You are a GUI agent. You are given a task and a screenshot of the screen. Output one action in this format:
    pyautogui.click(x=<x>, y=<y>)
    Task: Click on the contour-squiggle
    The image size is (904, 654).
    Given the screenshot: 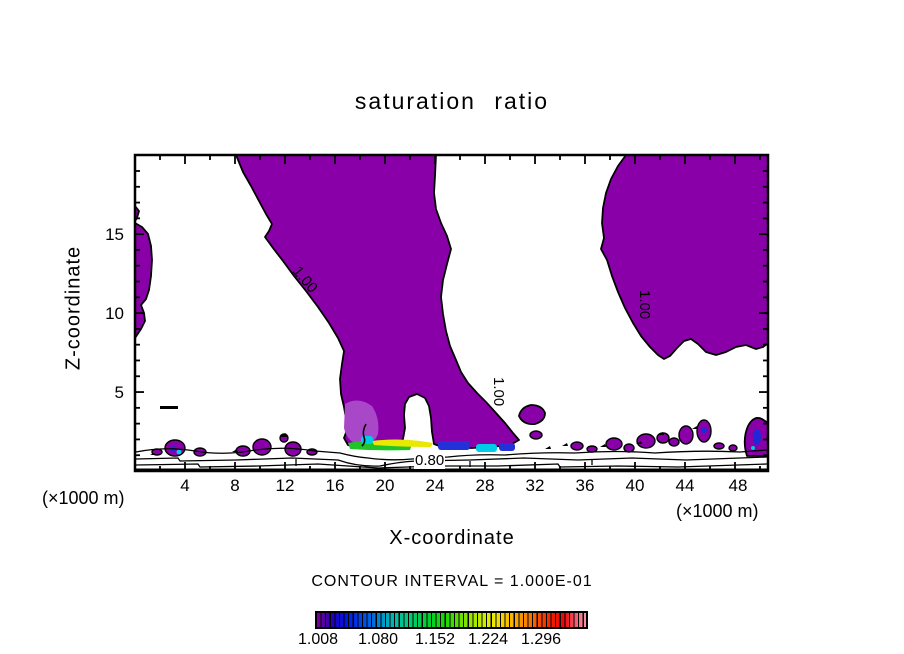 What is the action you would take?
    pyautogui.click(x=364, y=435)
    